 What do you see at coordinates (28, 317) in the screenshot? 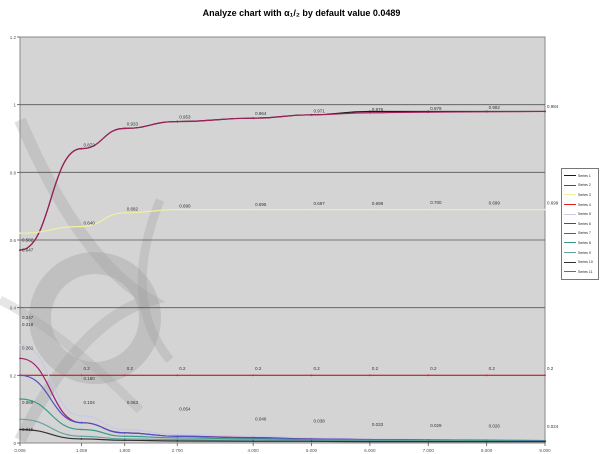
I see `data-label: 0.347` at bounding box center [28, 317].